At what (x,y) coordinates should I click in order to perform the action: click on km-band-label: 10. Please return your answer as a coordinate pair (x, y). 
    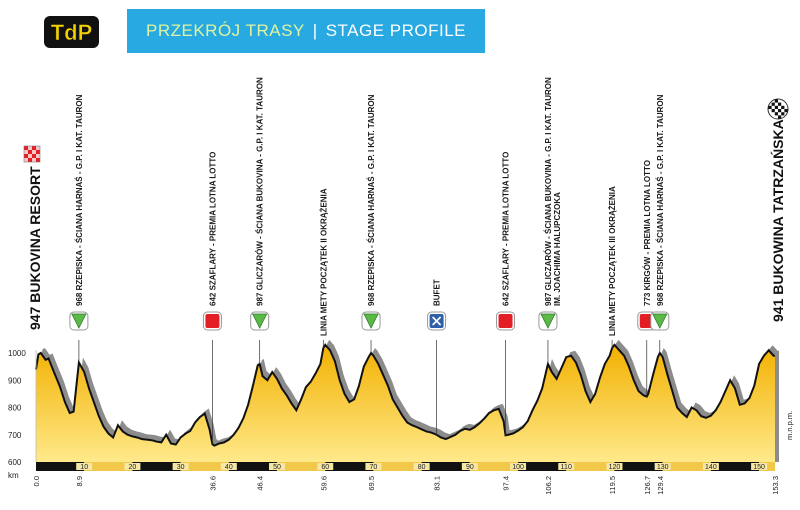
    Looking at the image, I should click on (84, 467).